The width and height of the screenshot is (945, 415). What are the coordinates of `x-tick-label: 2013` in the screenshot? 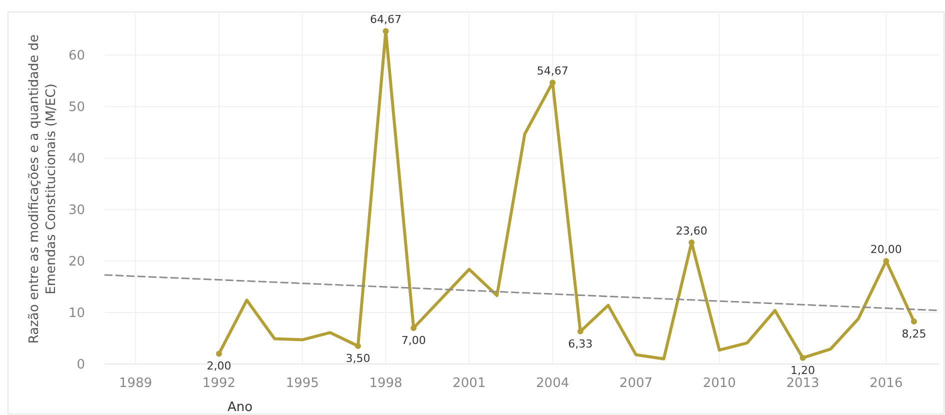 It's located at (803, 383).